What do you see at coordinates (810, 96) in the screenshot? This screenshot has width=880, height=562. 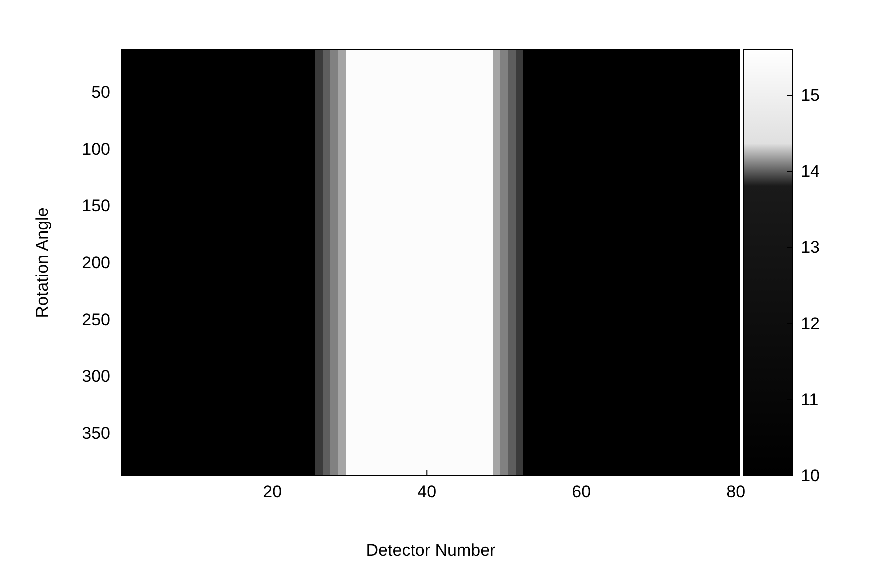 I see `color-bar-label: 15` at bounding box center [810, 96].